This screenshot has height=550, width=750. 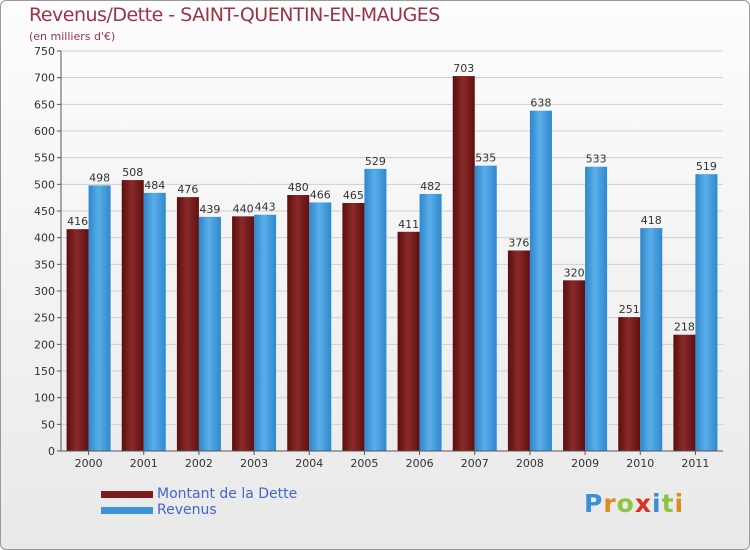 What do you see at coordinates (585, 463) in the screenshot?
I see `x-tick-label: 2009` at bounding box center [585, 463].